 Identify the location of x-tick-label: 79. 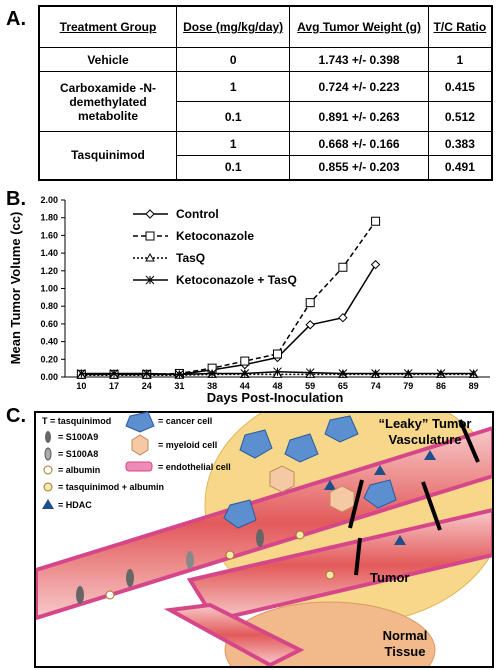
(408, 386).